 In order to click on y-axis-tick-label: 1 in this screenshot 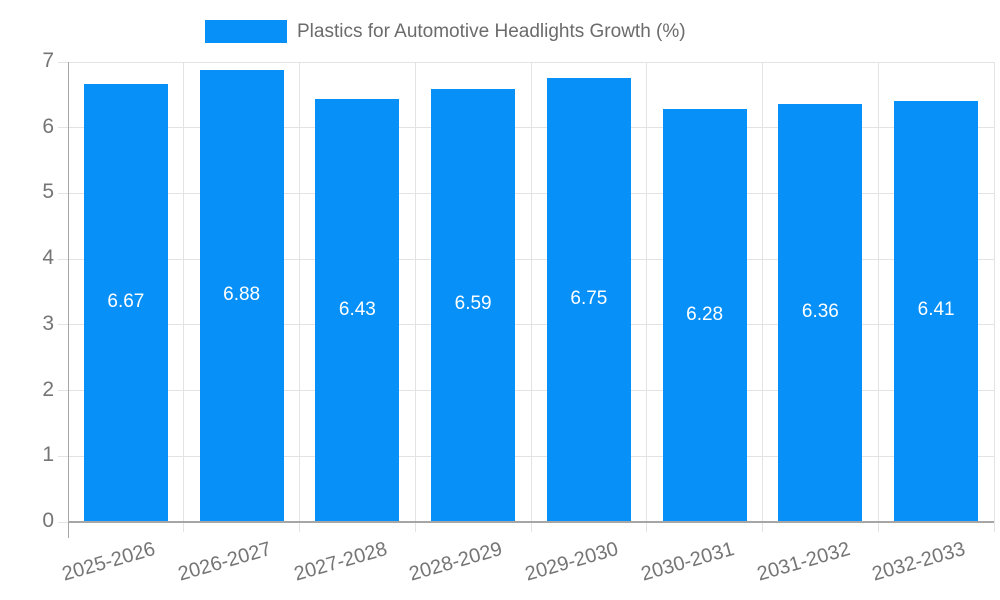, I will do `click(48, 455)`.